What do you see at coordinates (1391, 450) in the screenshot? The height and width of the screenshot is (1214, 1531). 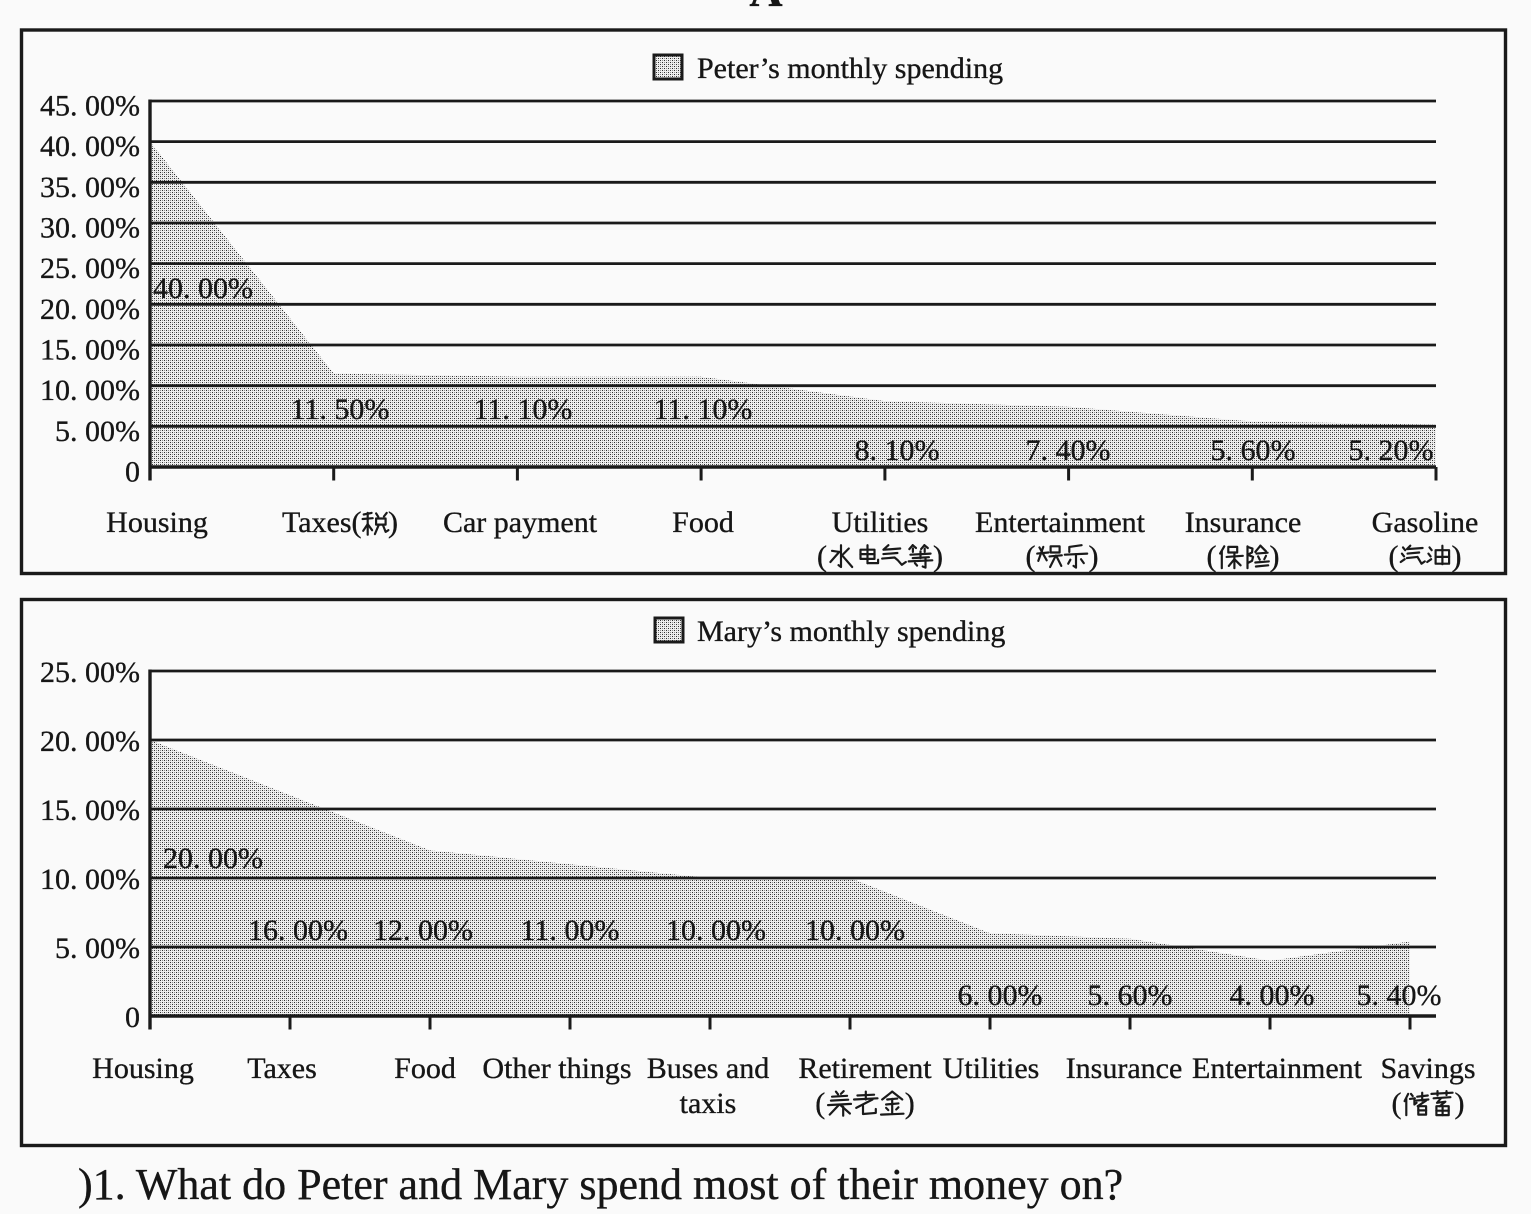 I see `svg-text: 5. 20%` at bounding box center [1391, 450].